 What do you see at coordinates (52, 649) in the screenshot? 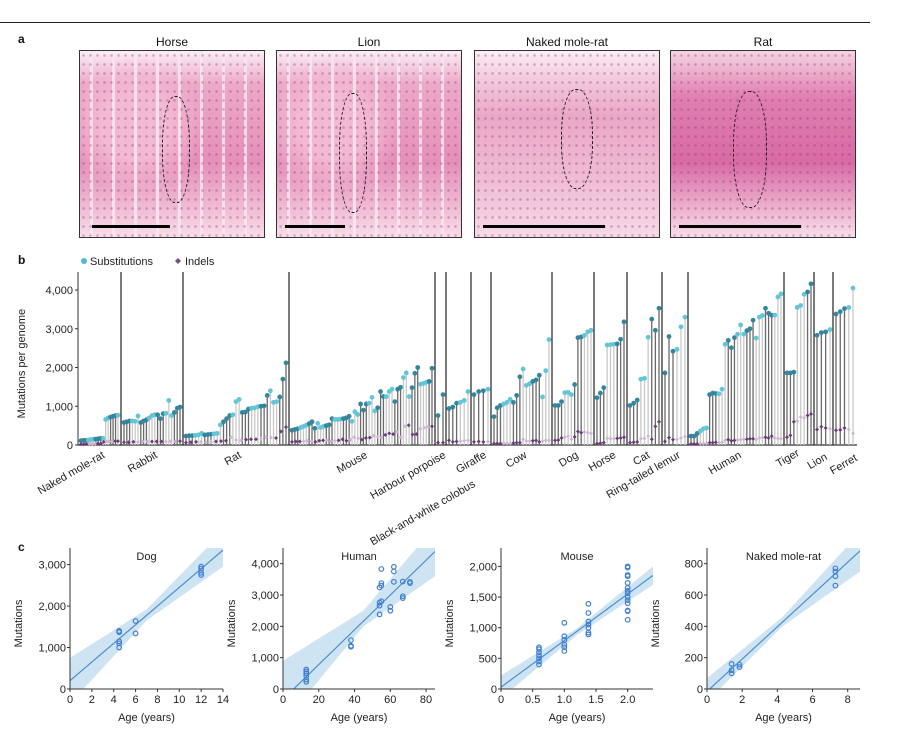
I see `y-tick-label: 1,000` at bounding box center [52, 649].